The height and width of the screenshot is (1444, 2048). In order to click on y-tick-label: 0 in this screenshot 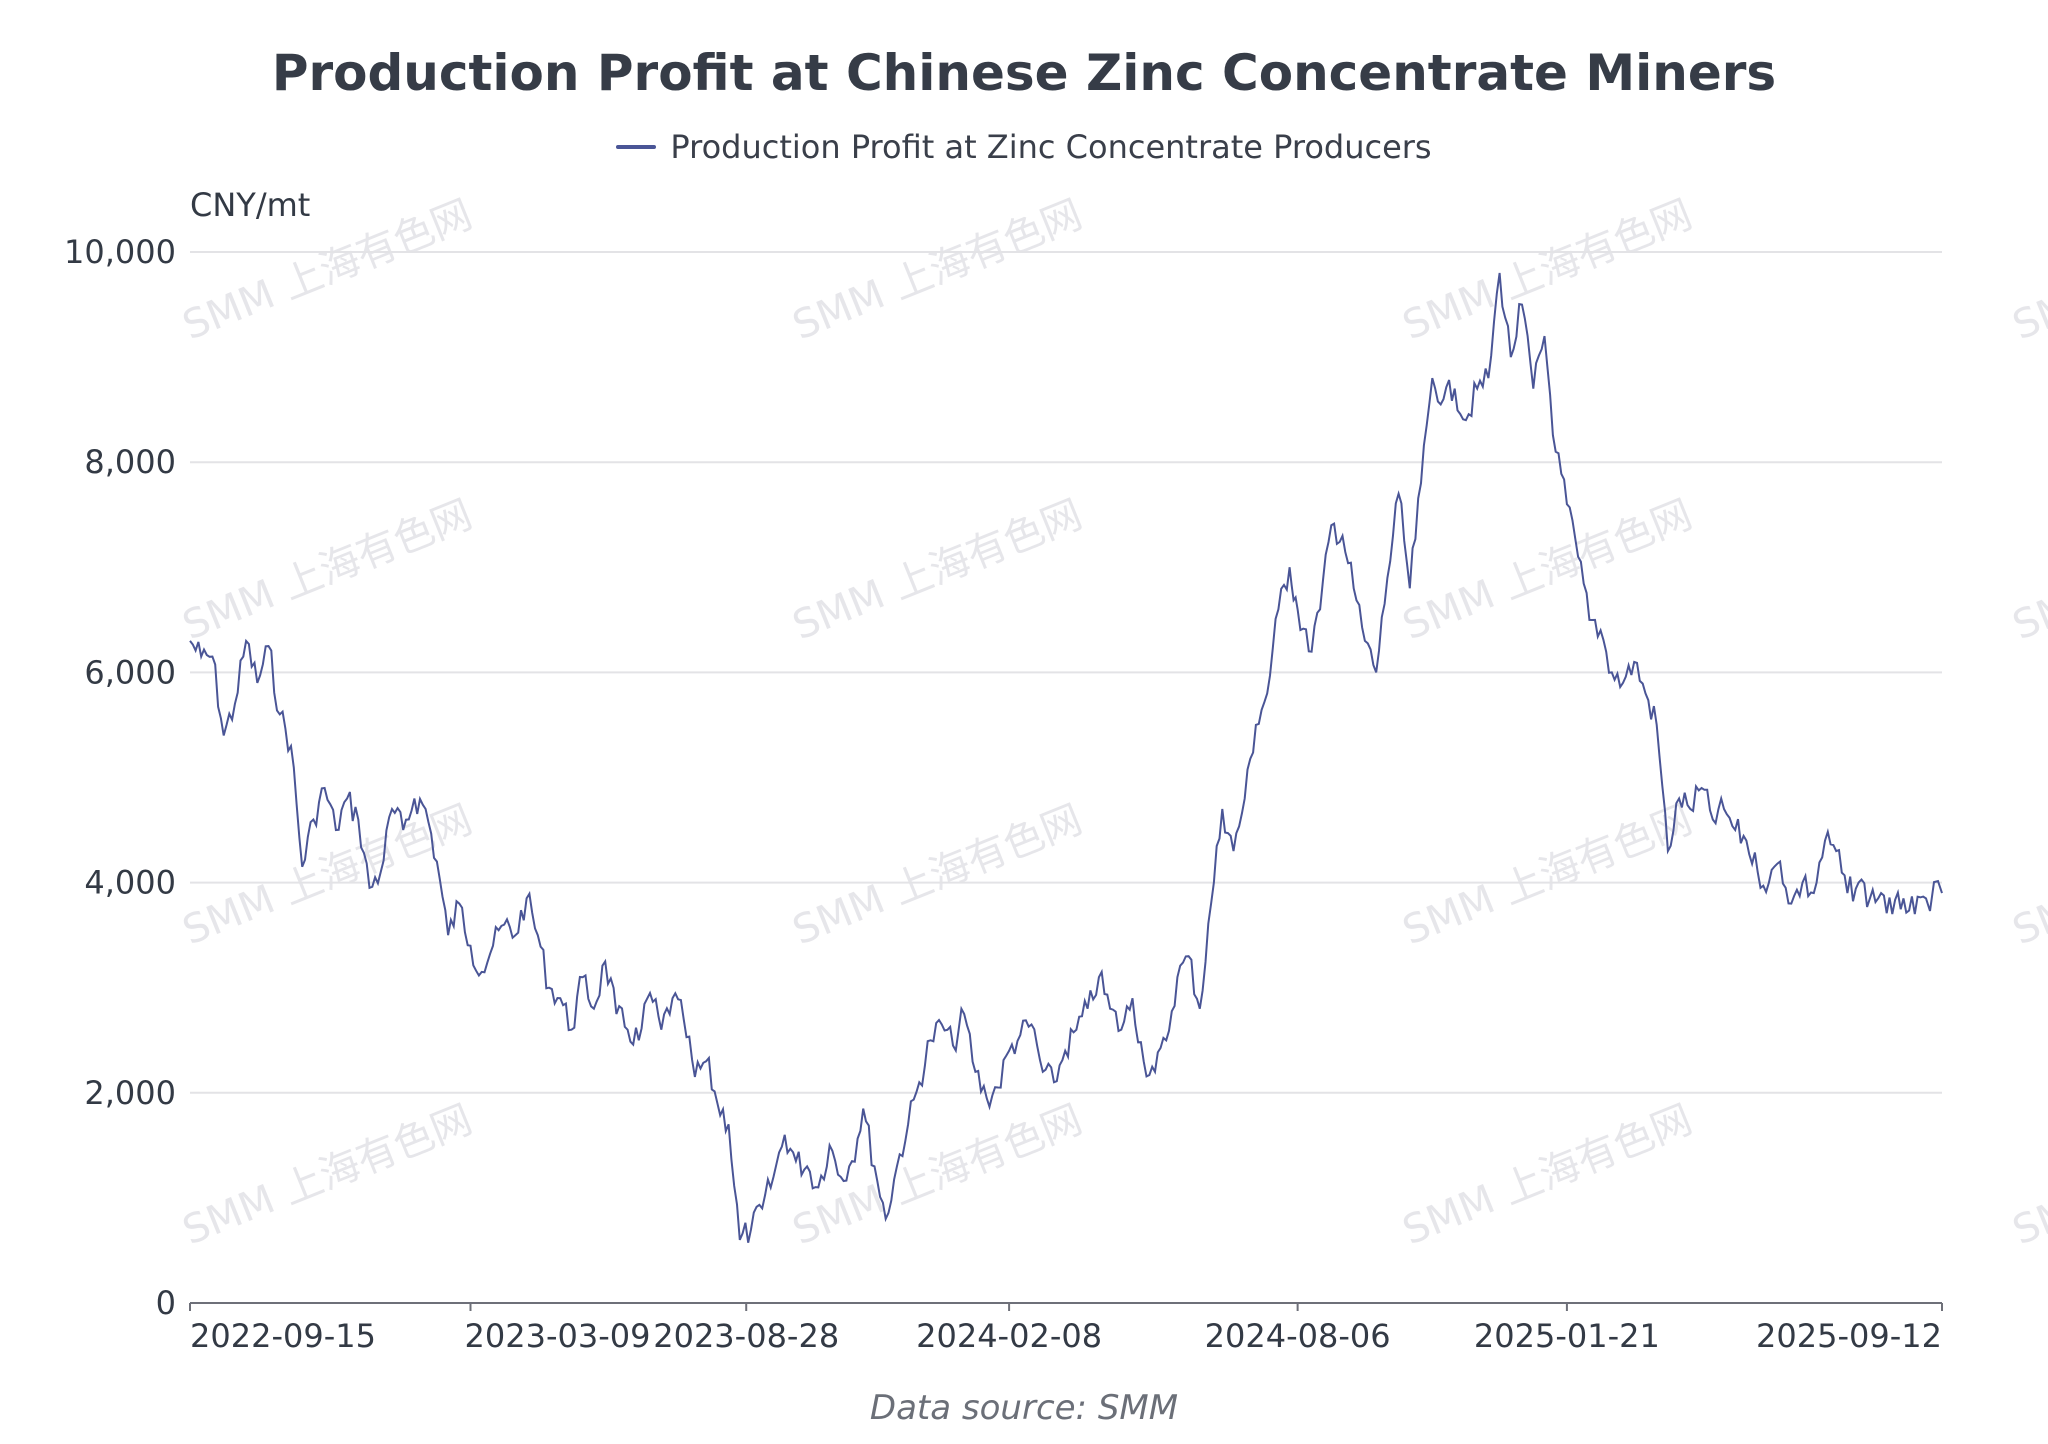, I will do `click(166, 1303)`.